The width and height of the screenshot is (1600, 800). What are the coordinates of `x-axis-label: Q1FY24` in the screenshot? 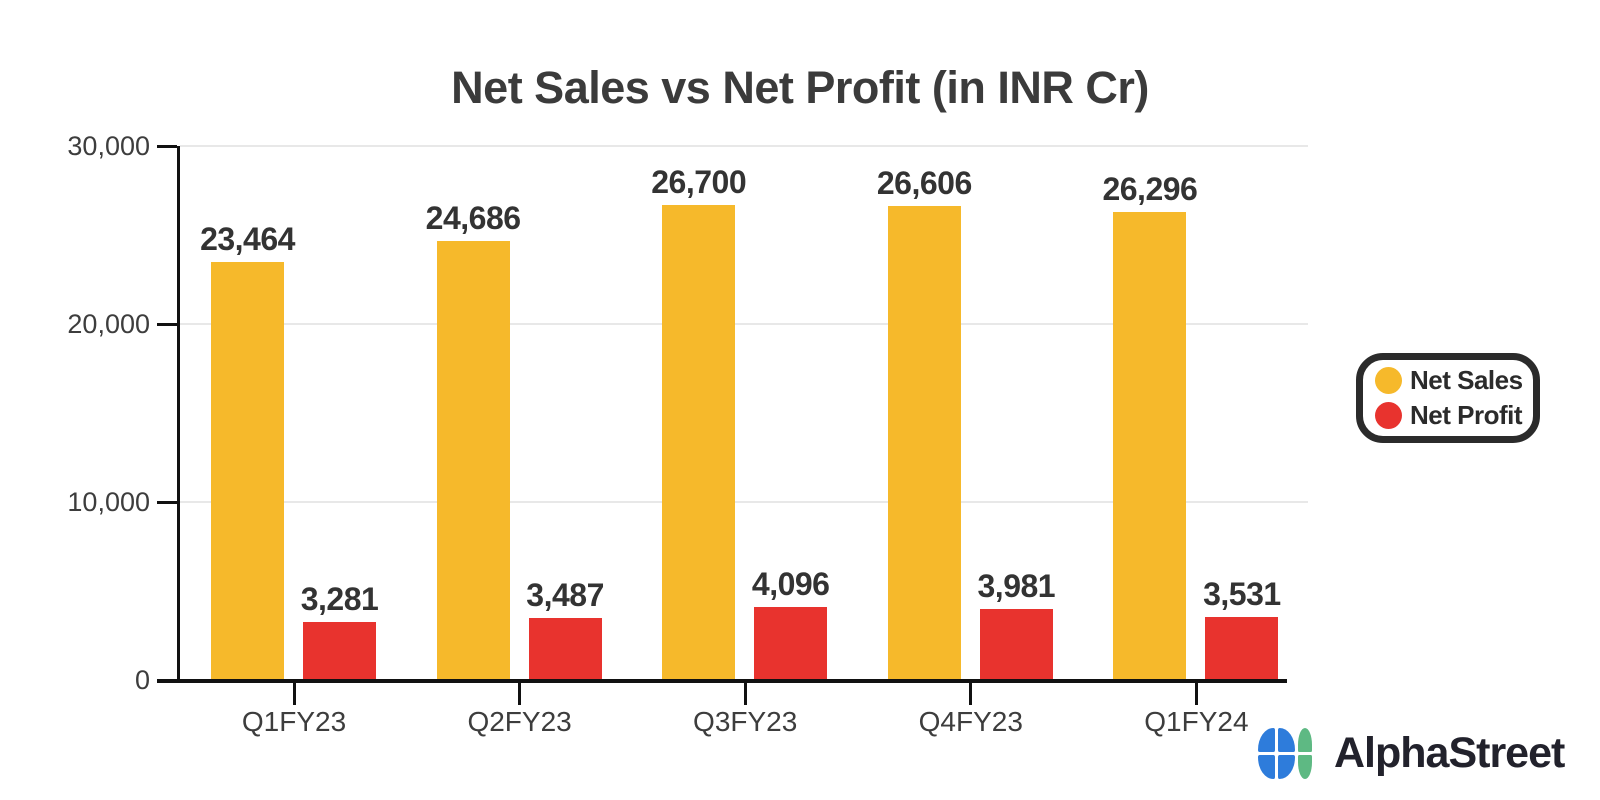 It's located at (1196, 721).